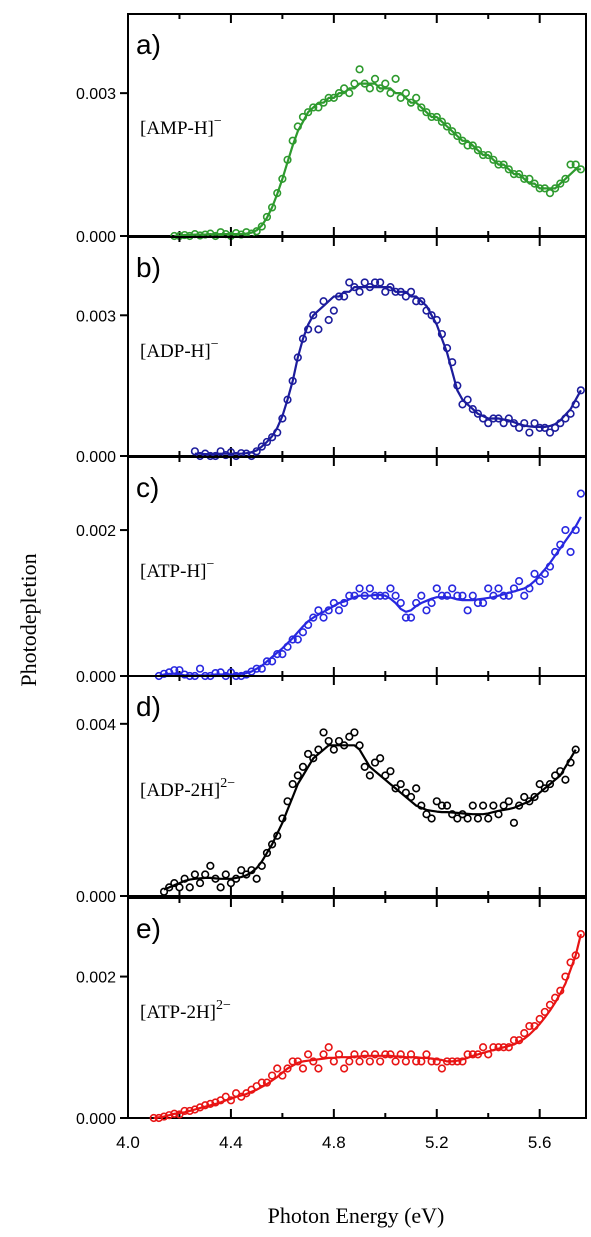 Image resolution: width=591 pixels, height=1237 pixels. I want to click on species-label: [ATP-2H]2−, so click(185, 1010).